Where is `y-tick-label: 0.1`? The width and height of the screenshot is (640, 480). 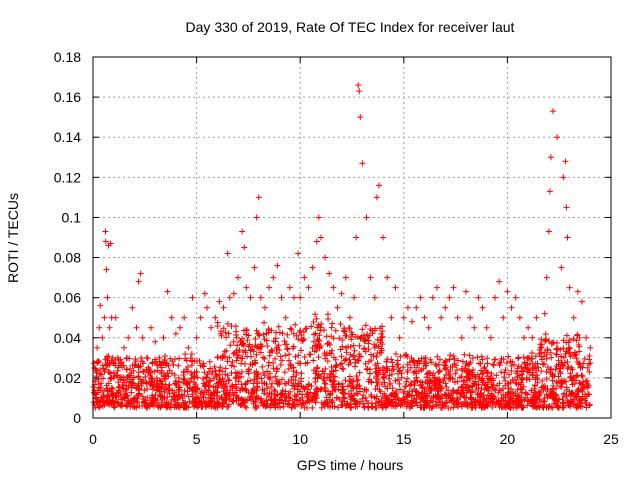
y-tick-label: 0.1 is located at coordinates (72, 217).